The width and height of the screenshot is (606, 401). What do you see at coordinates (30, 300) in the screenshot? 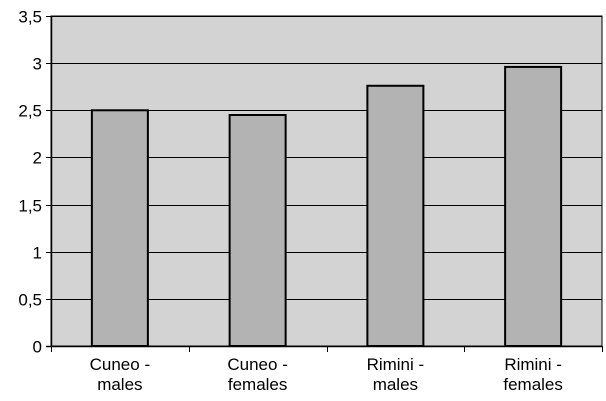
I see `y-tick-label: 0,5` at bounding box center [30, 300].